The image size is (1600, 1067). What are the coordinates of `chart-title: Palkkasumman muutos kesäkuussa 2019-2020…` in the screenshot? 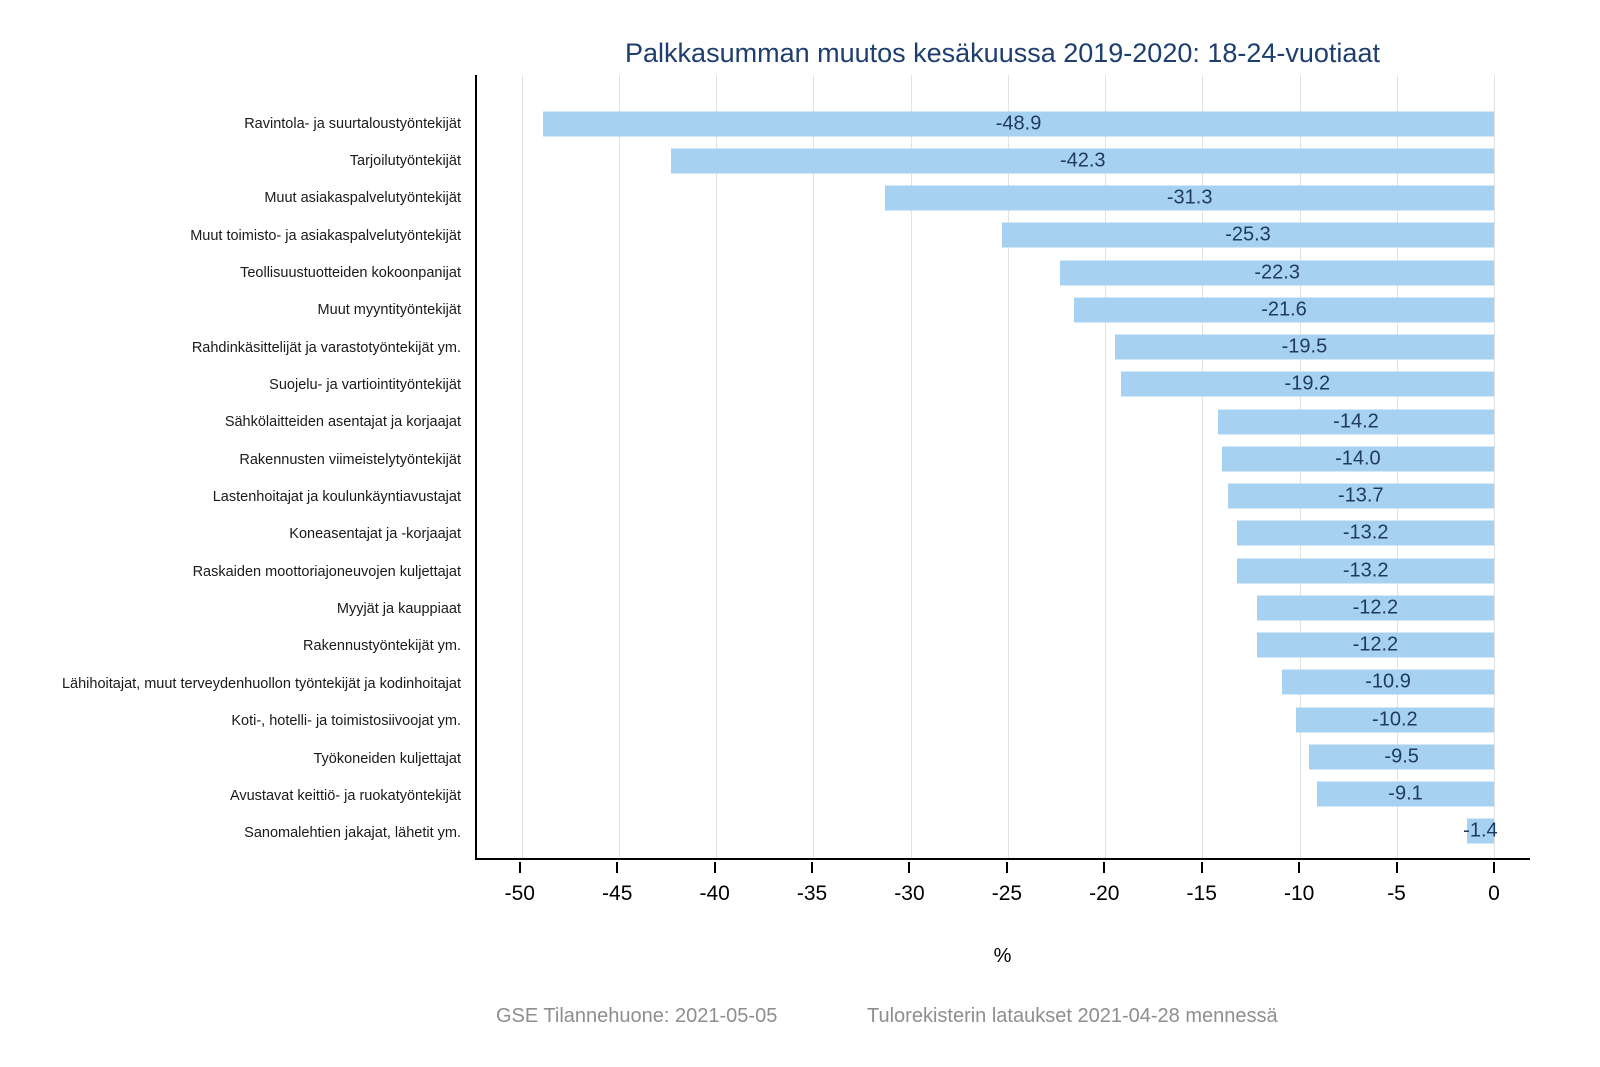 It's located at (1002, 53).